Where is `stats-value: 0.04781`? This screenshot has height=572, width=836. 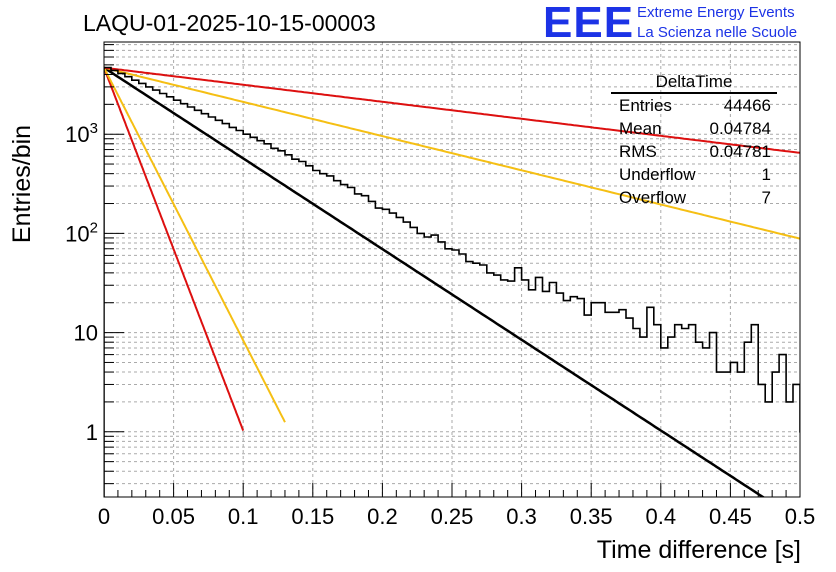 stats-value: 0.04781 is located at coordinates (740, 151).